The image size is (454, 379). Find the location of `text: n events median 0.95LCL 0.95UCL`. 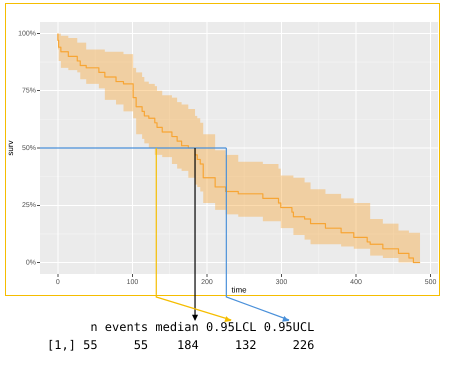

text: n events median 0.95LCL 0.95UCL is located at coordinates (201, 327).